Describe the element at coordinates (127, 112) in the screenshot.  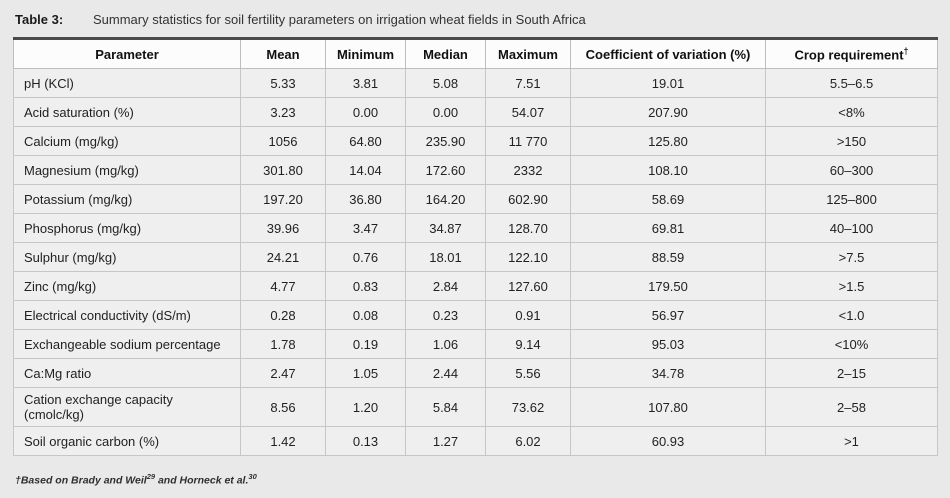
I see `parameter-cell: Acid saturation (%)` at that location.